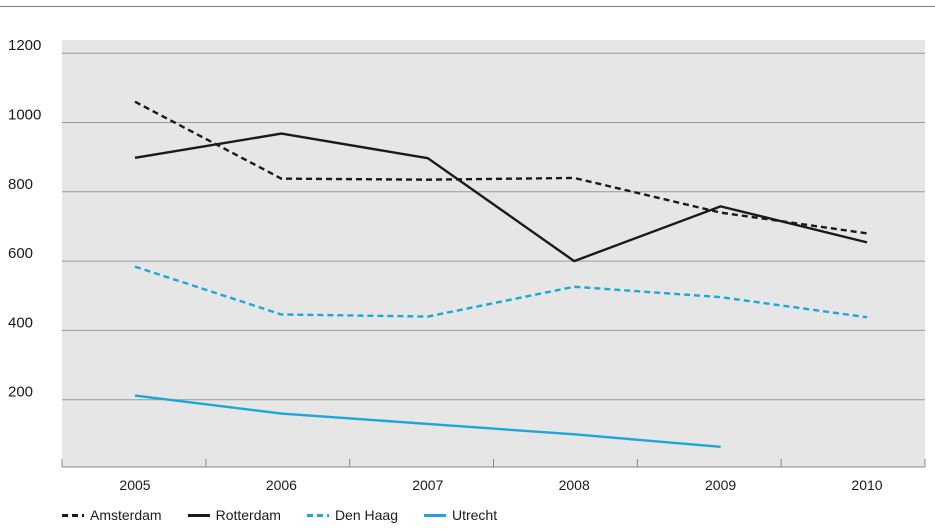 This screenshot has height=530, width=935. Describe the element at coordinates (474, 515) in the screenshot. I see `legend-label: Utrecht` at that location.